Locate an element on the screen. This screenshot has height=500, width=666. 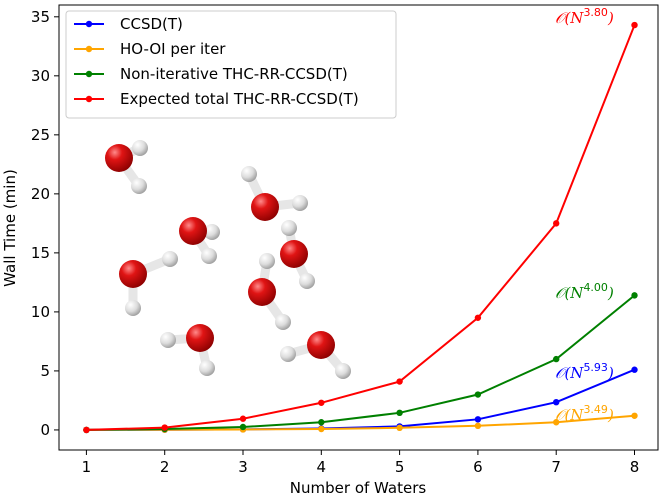
y-tick-label: 0 is located at coordinates (45, 430).